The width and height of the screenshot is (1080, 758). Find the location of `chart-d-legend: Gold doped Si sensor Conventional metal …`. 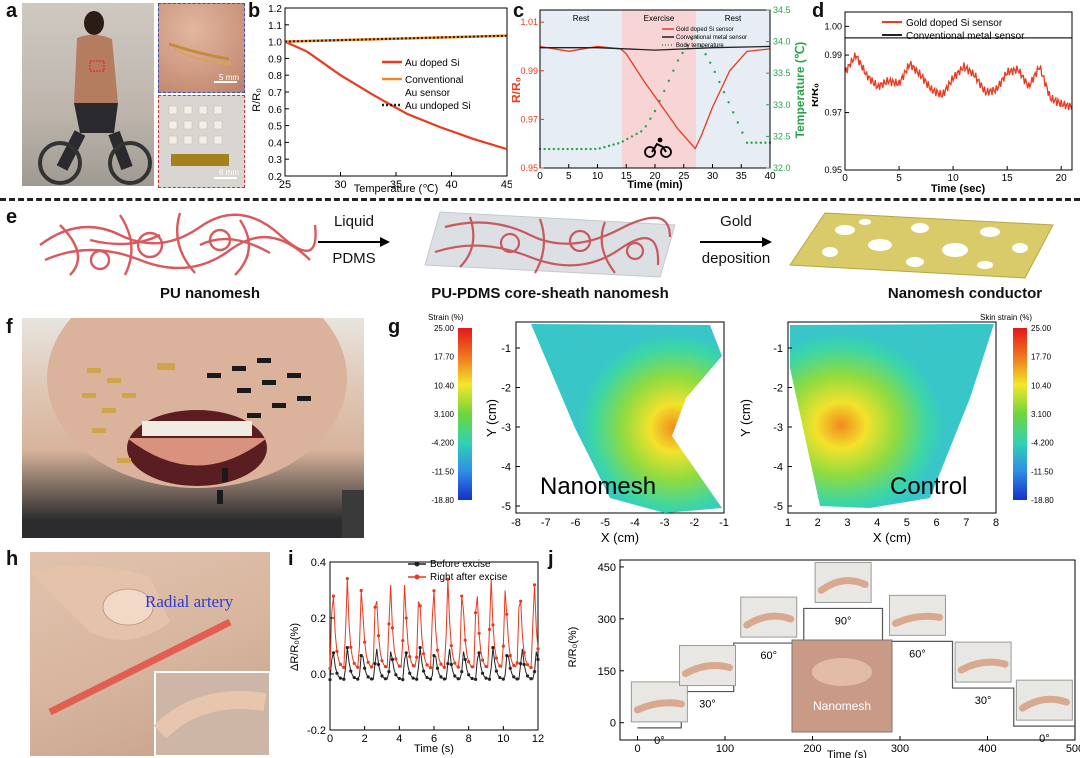

chart-d-legend: Gold doped Si sensor Conventional metal … is located at coordinates (953, 30).